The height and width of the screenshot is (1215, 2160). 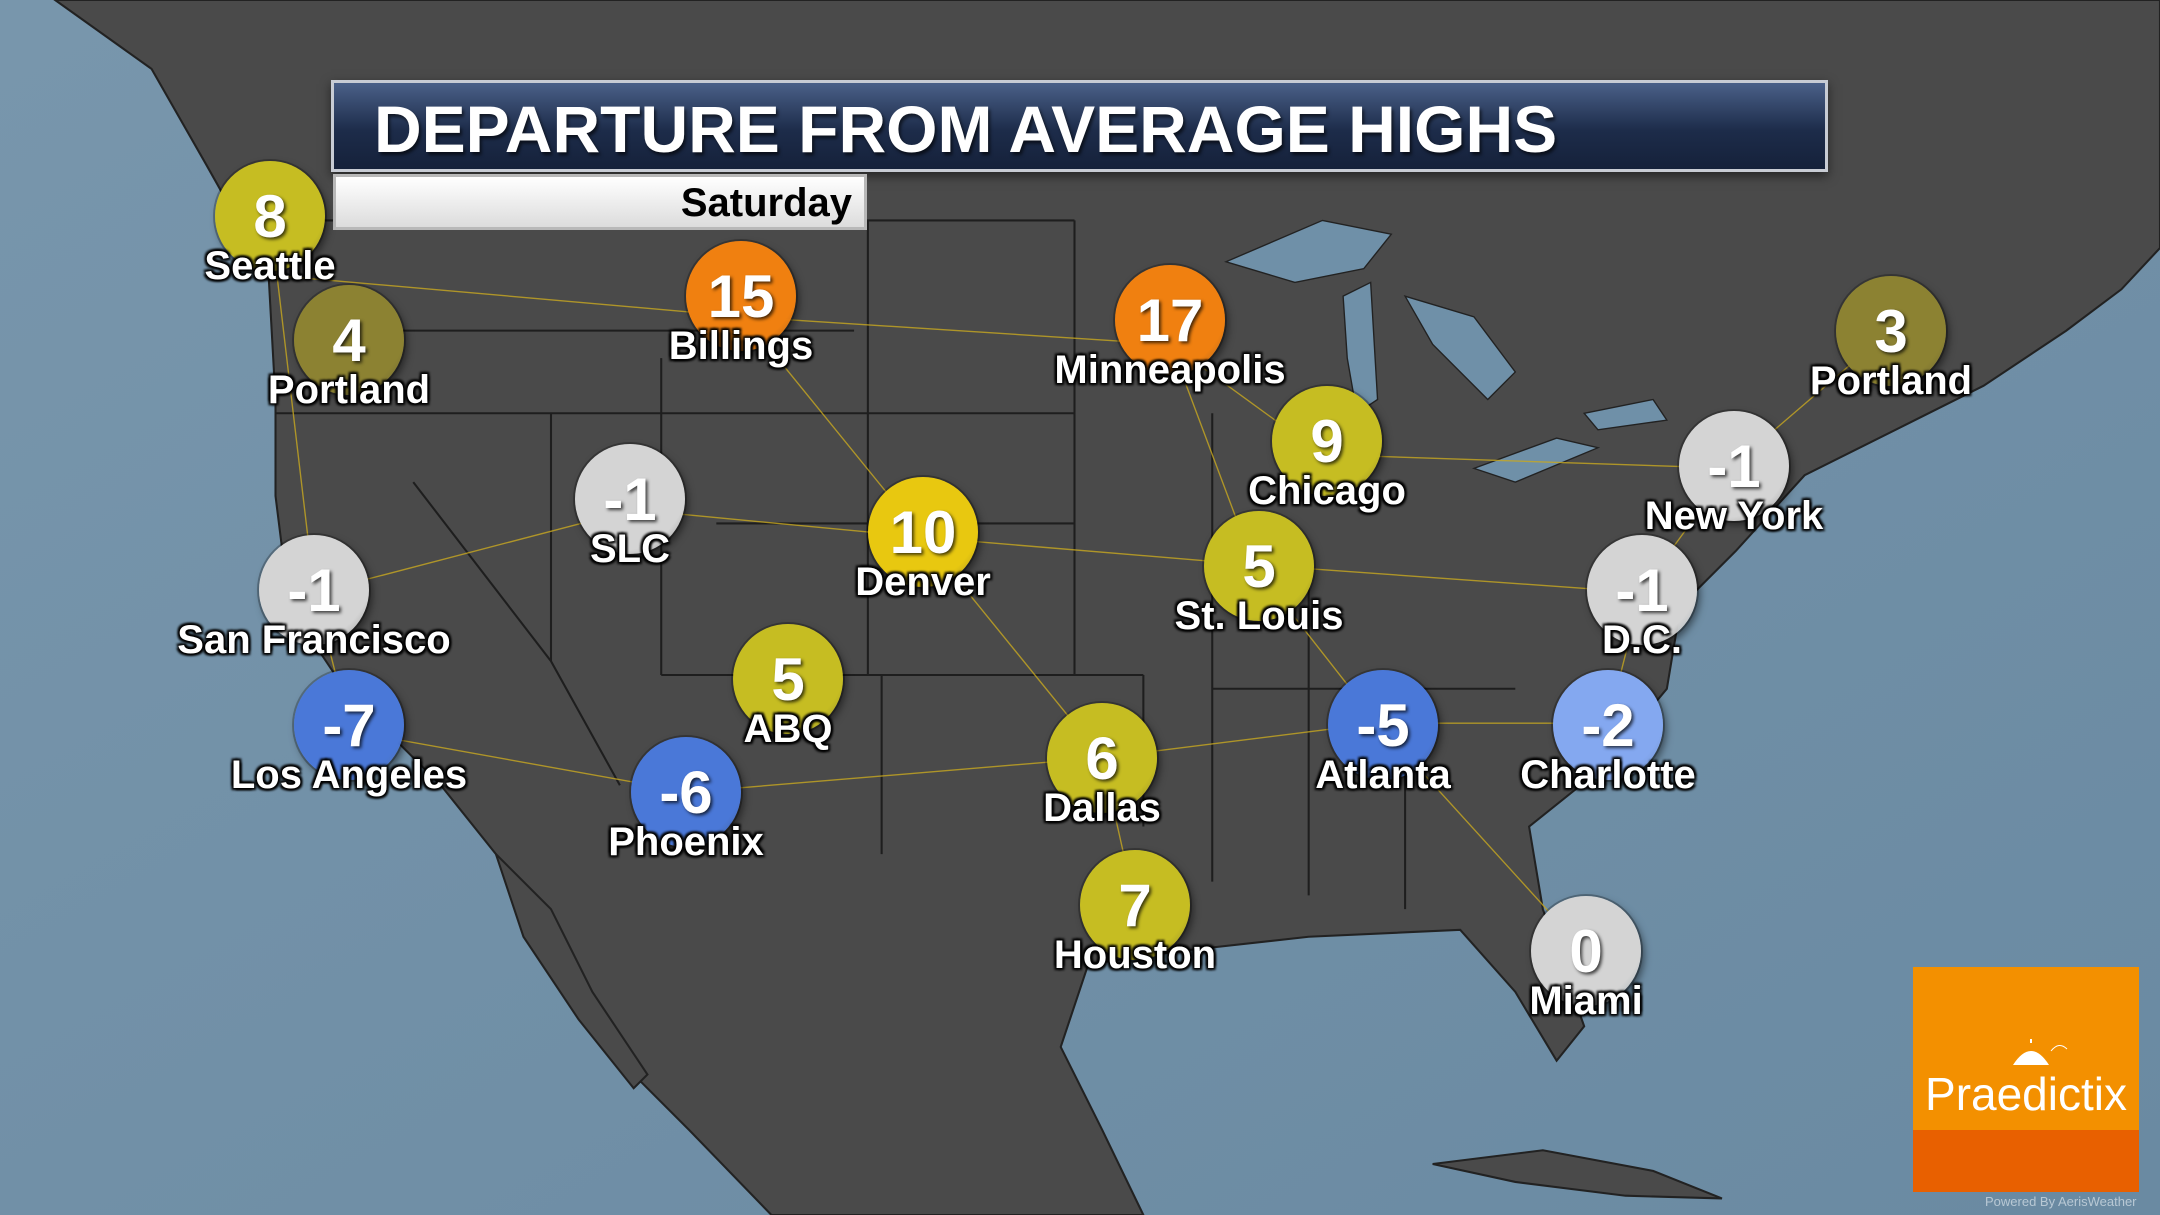 What do you see at coordinates (2040, 1052) in the screenshot?
I see `umbrella-icon` at bounding box center [2040, 1052].